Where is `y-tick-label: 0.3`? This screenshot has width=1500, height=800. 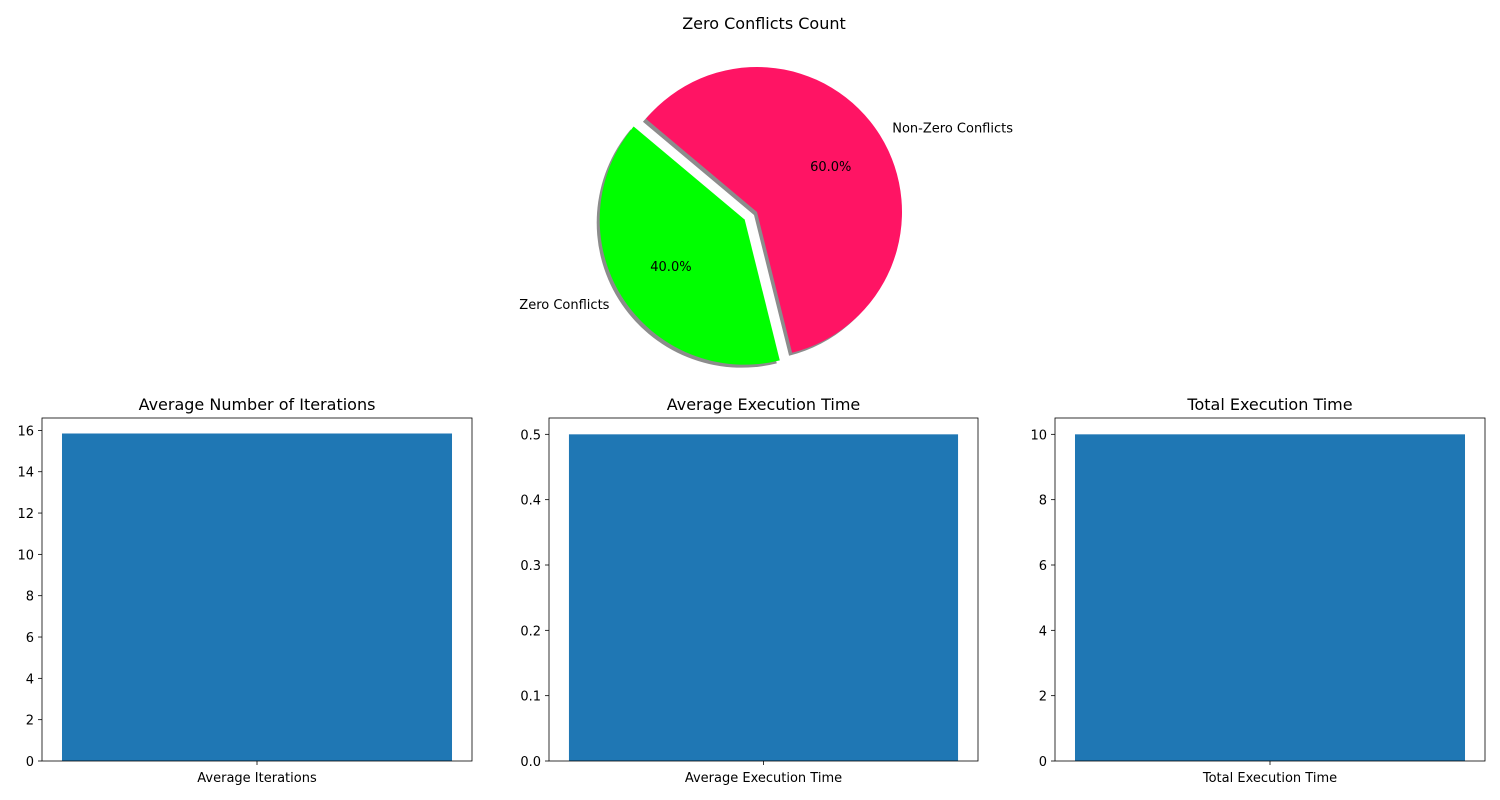 y-tick-label: 0.3 is located at coordinates (530, 566).